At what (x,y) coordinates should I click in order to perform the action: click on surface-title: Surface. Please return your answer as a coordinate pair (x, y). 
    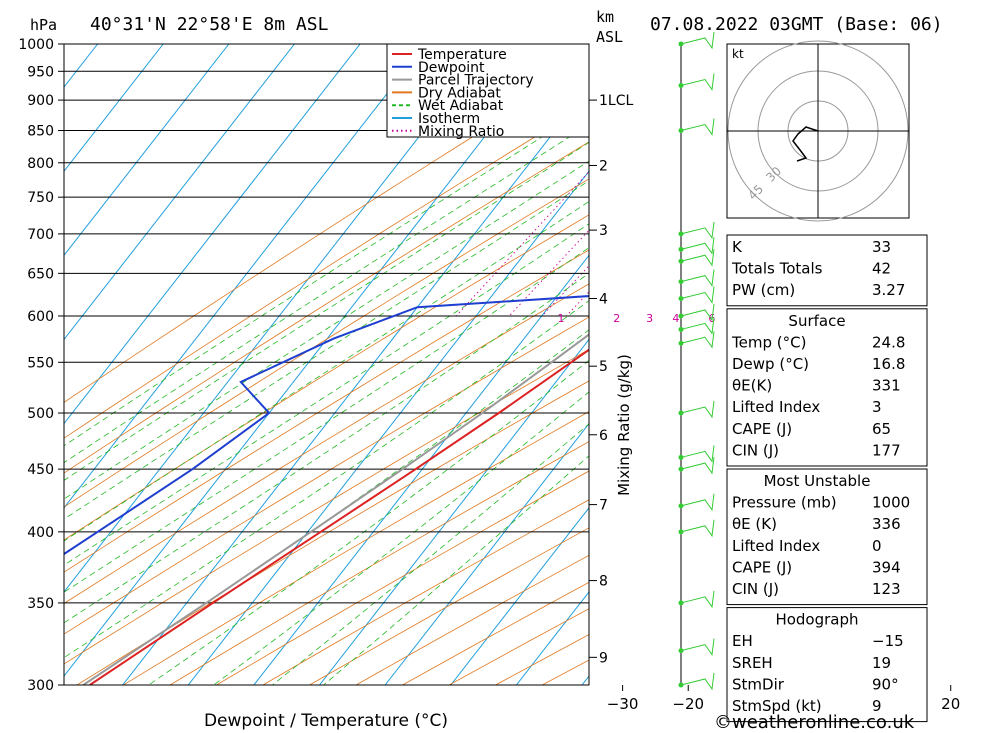
    Looking at the image, I should click on (816, 321).